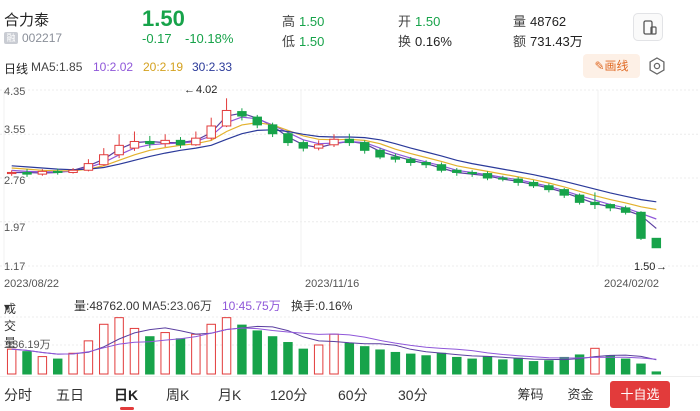 This screenshot has height=411, width=700. What do you see at coordinates (42, 38) in the screenshot?
I see `stock-code: 002217` at bounding box center [42, 38].